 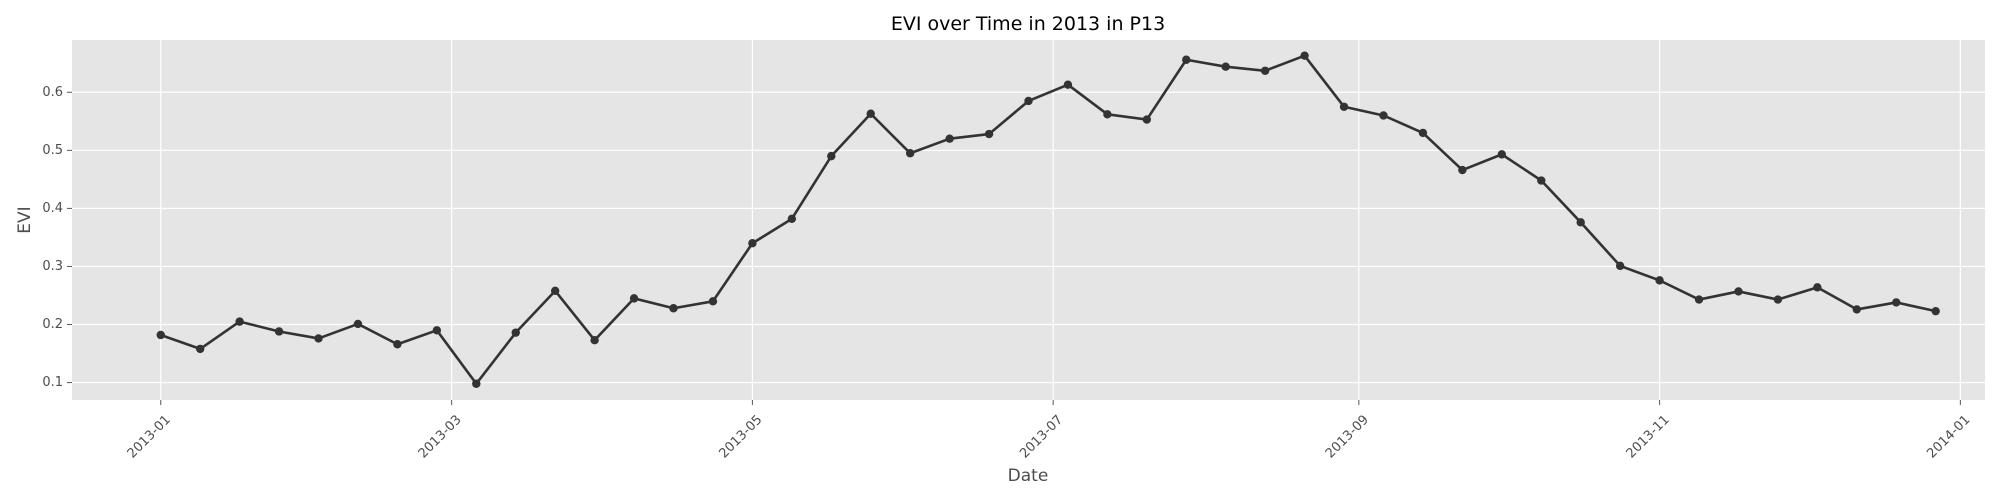 What do you see at coordinates (52, 382) in the screenshot?
I see `y-tick-label: 0.1` at bounding box center [52, 382].